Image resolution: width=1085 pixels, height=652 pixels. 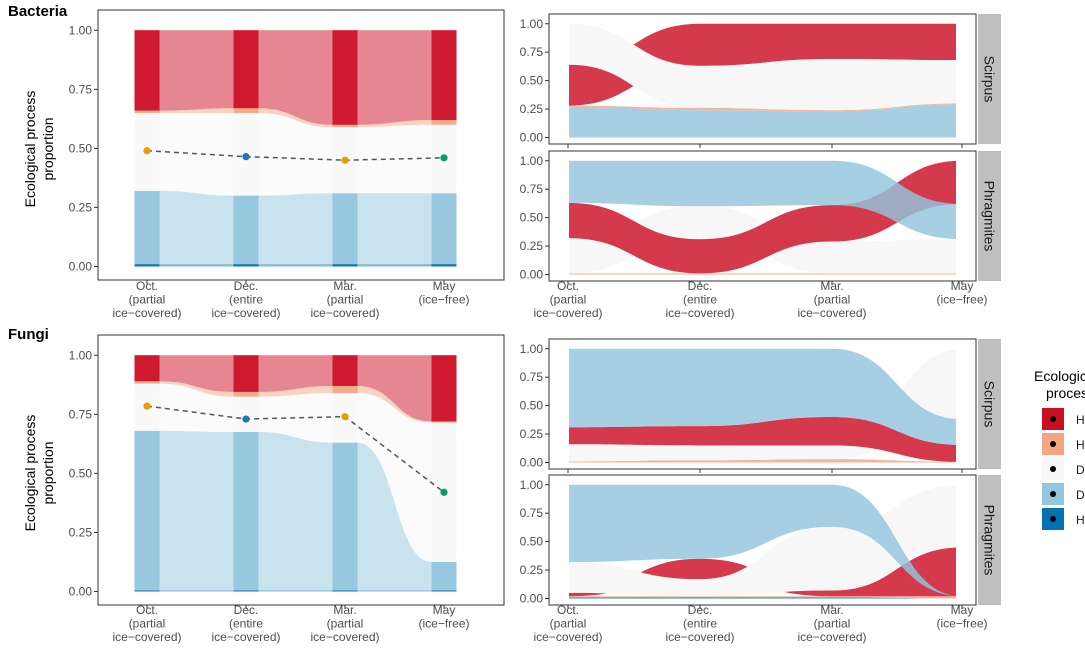 I want to click on ylabel-line2: proportion, so click(x=48, y=148).